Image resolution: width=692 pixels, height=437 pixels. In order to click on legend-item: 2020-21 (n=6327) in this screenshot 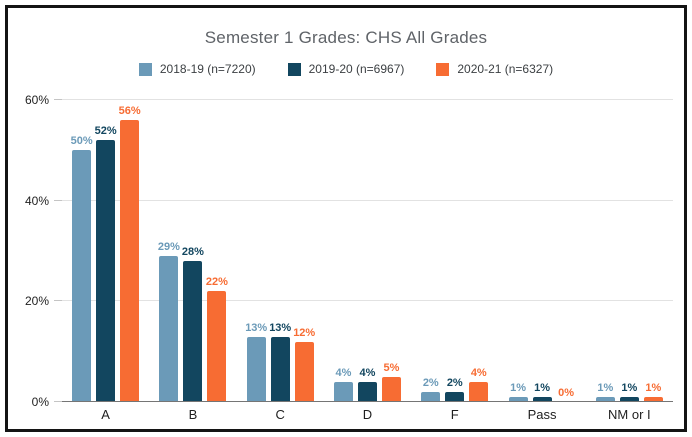, I will do `click(494, 69)`.